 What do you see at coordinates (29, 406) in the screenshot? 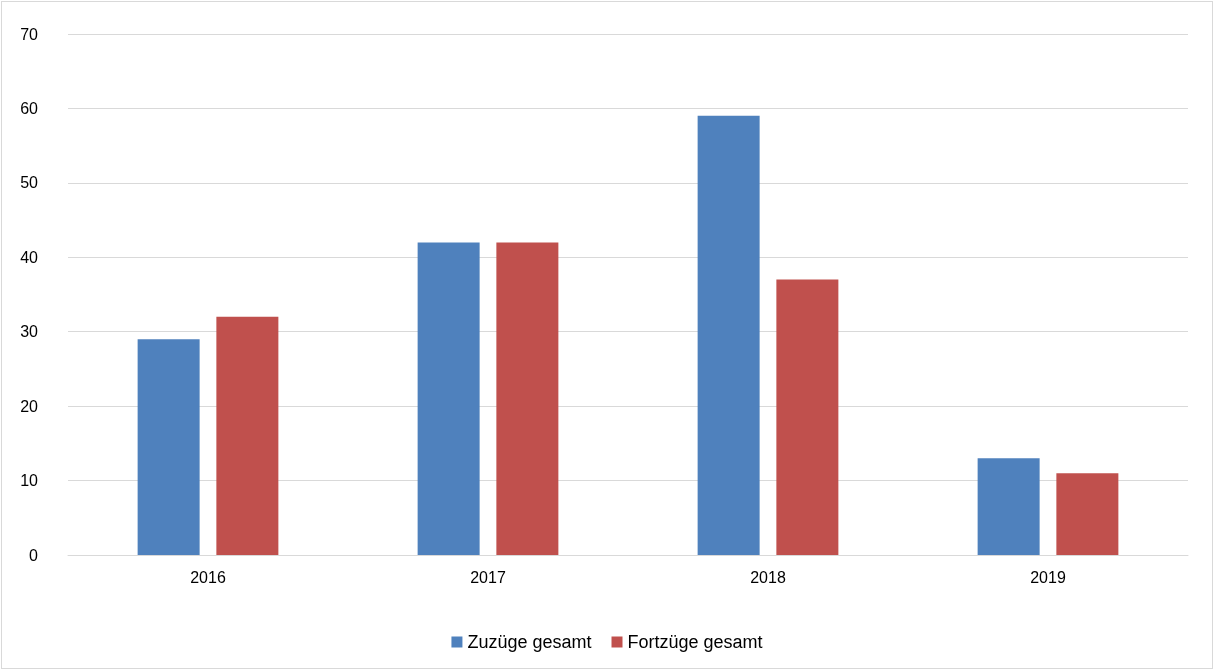
I see `y-tick-label: 20` at bounding box center [29, 406].